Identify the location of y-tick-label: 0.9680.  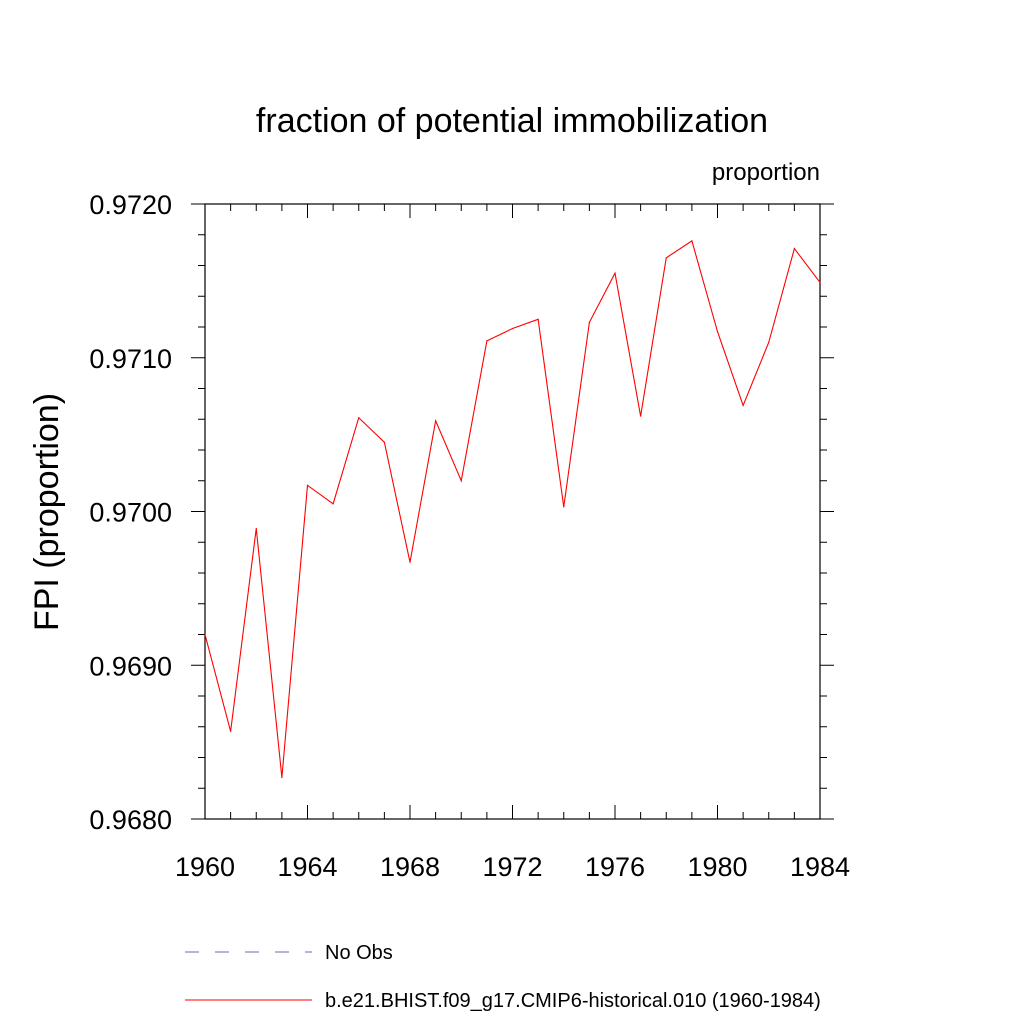
(130, 820).